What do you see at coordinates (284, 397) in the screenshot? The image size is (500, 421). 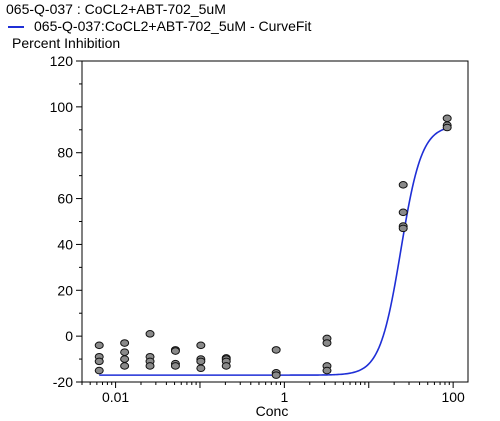 I see `x-tick-label: 1` at bounding box center [284, 397].